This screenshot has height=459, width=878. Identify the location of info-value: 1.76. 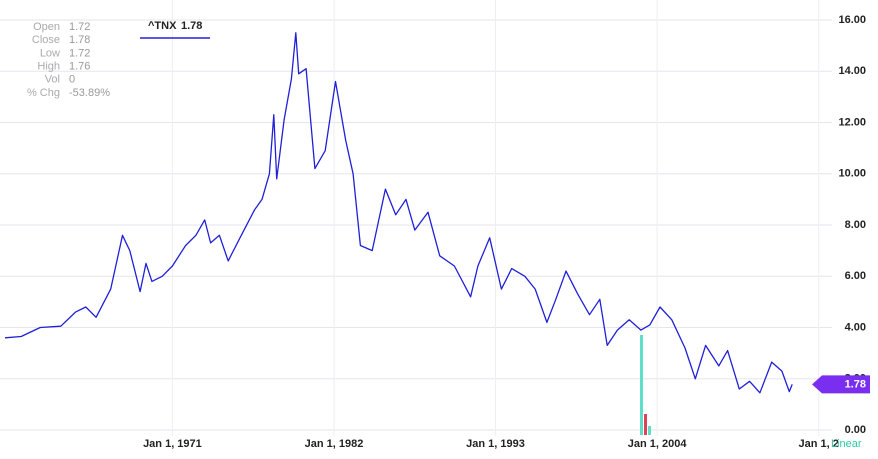
(79, 67).